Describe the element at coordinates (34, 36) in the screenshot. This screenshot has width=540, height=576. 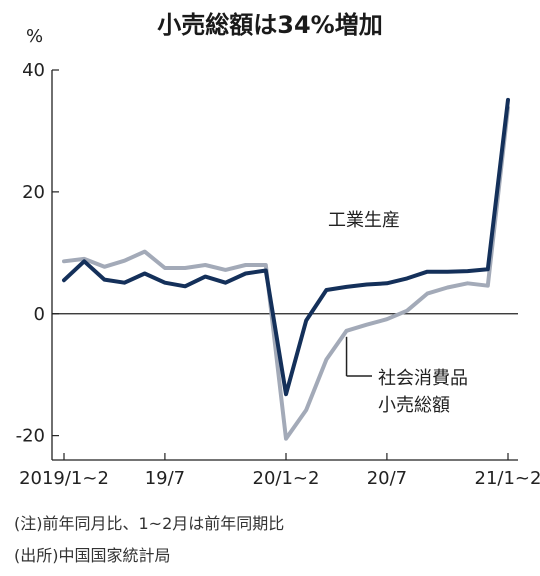
I see `y-unit-label: %` at that location.